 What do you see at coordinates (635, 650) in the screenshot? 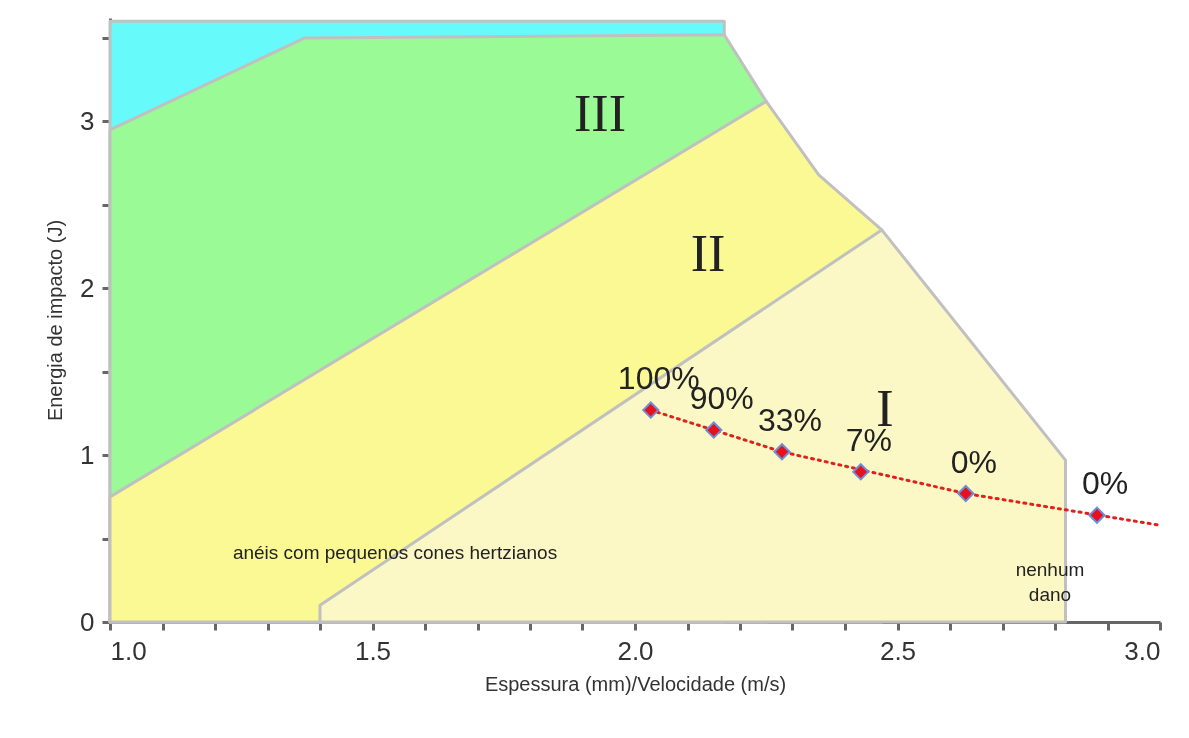
I see `x-tick-label: 2.0` at bounding box center [635, 650].